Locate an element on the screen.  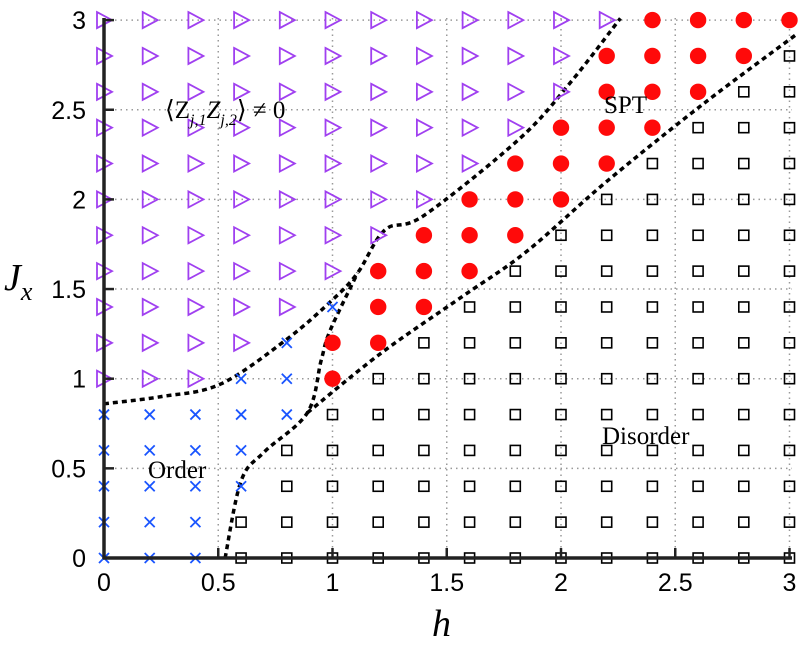
y-axis-label: Jx is located at coordinates (18, 281).